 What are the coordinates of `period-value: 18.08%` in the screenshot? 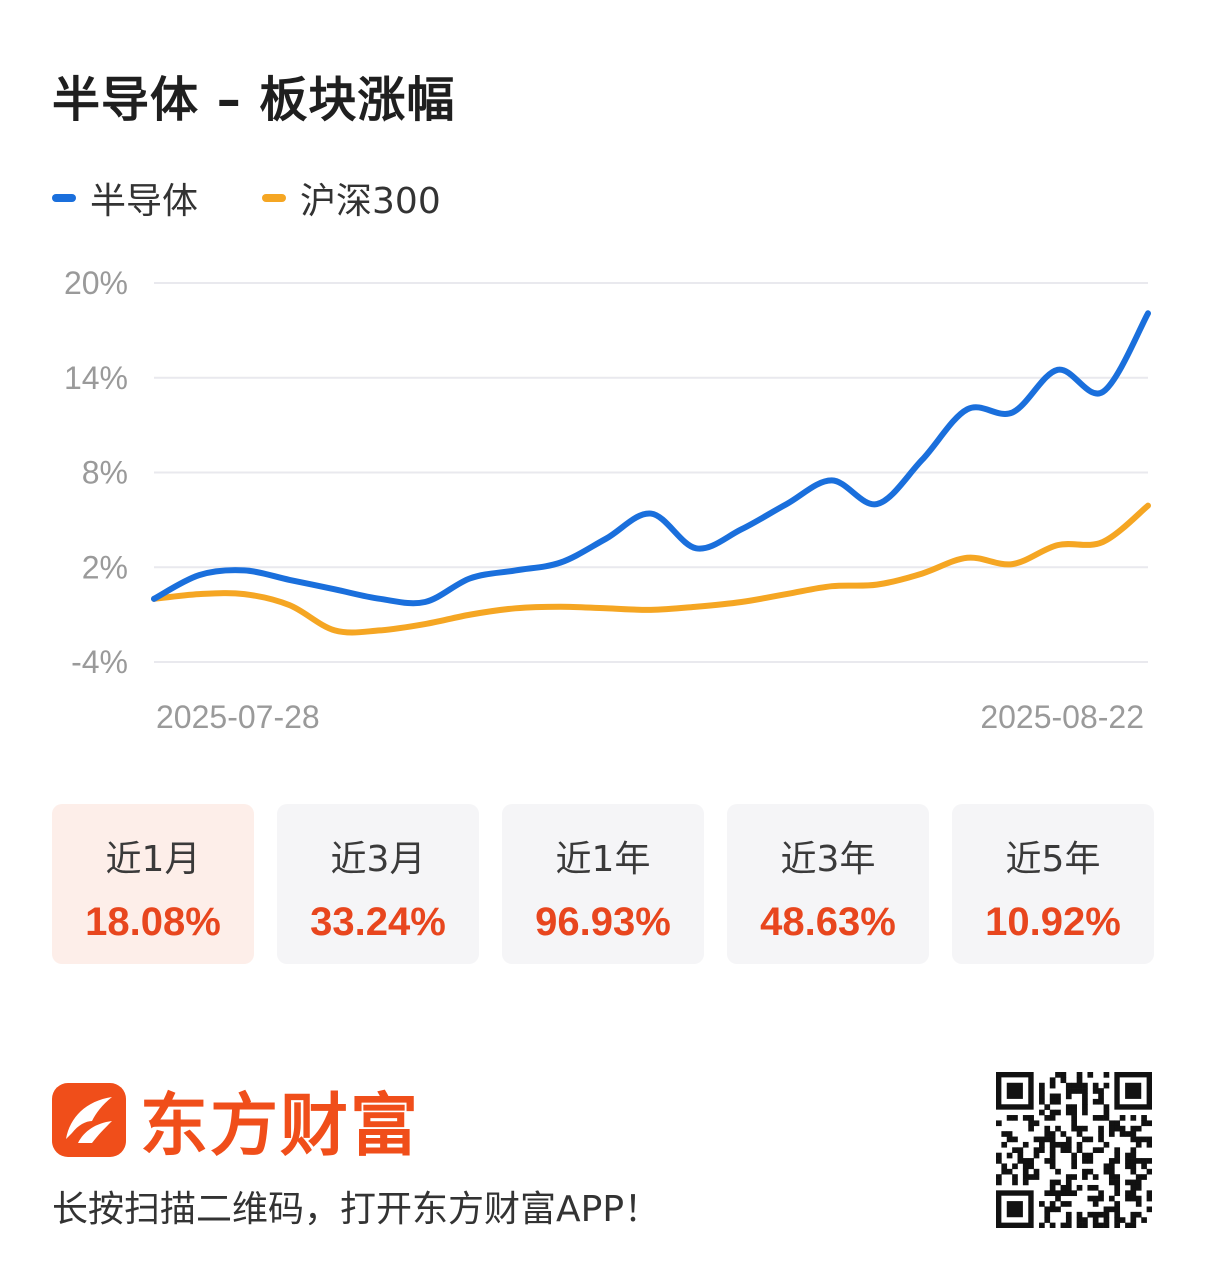 It's located at (153, 922).